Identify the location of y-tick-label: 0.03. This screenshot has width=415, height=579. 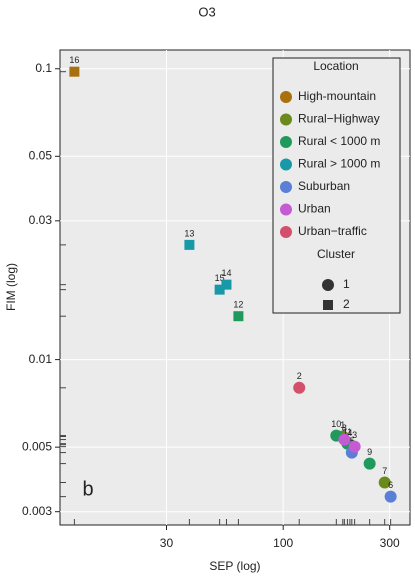
(41, 220).